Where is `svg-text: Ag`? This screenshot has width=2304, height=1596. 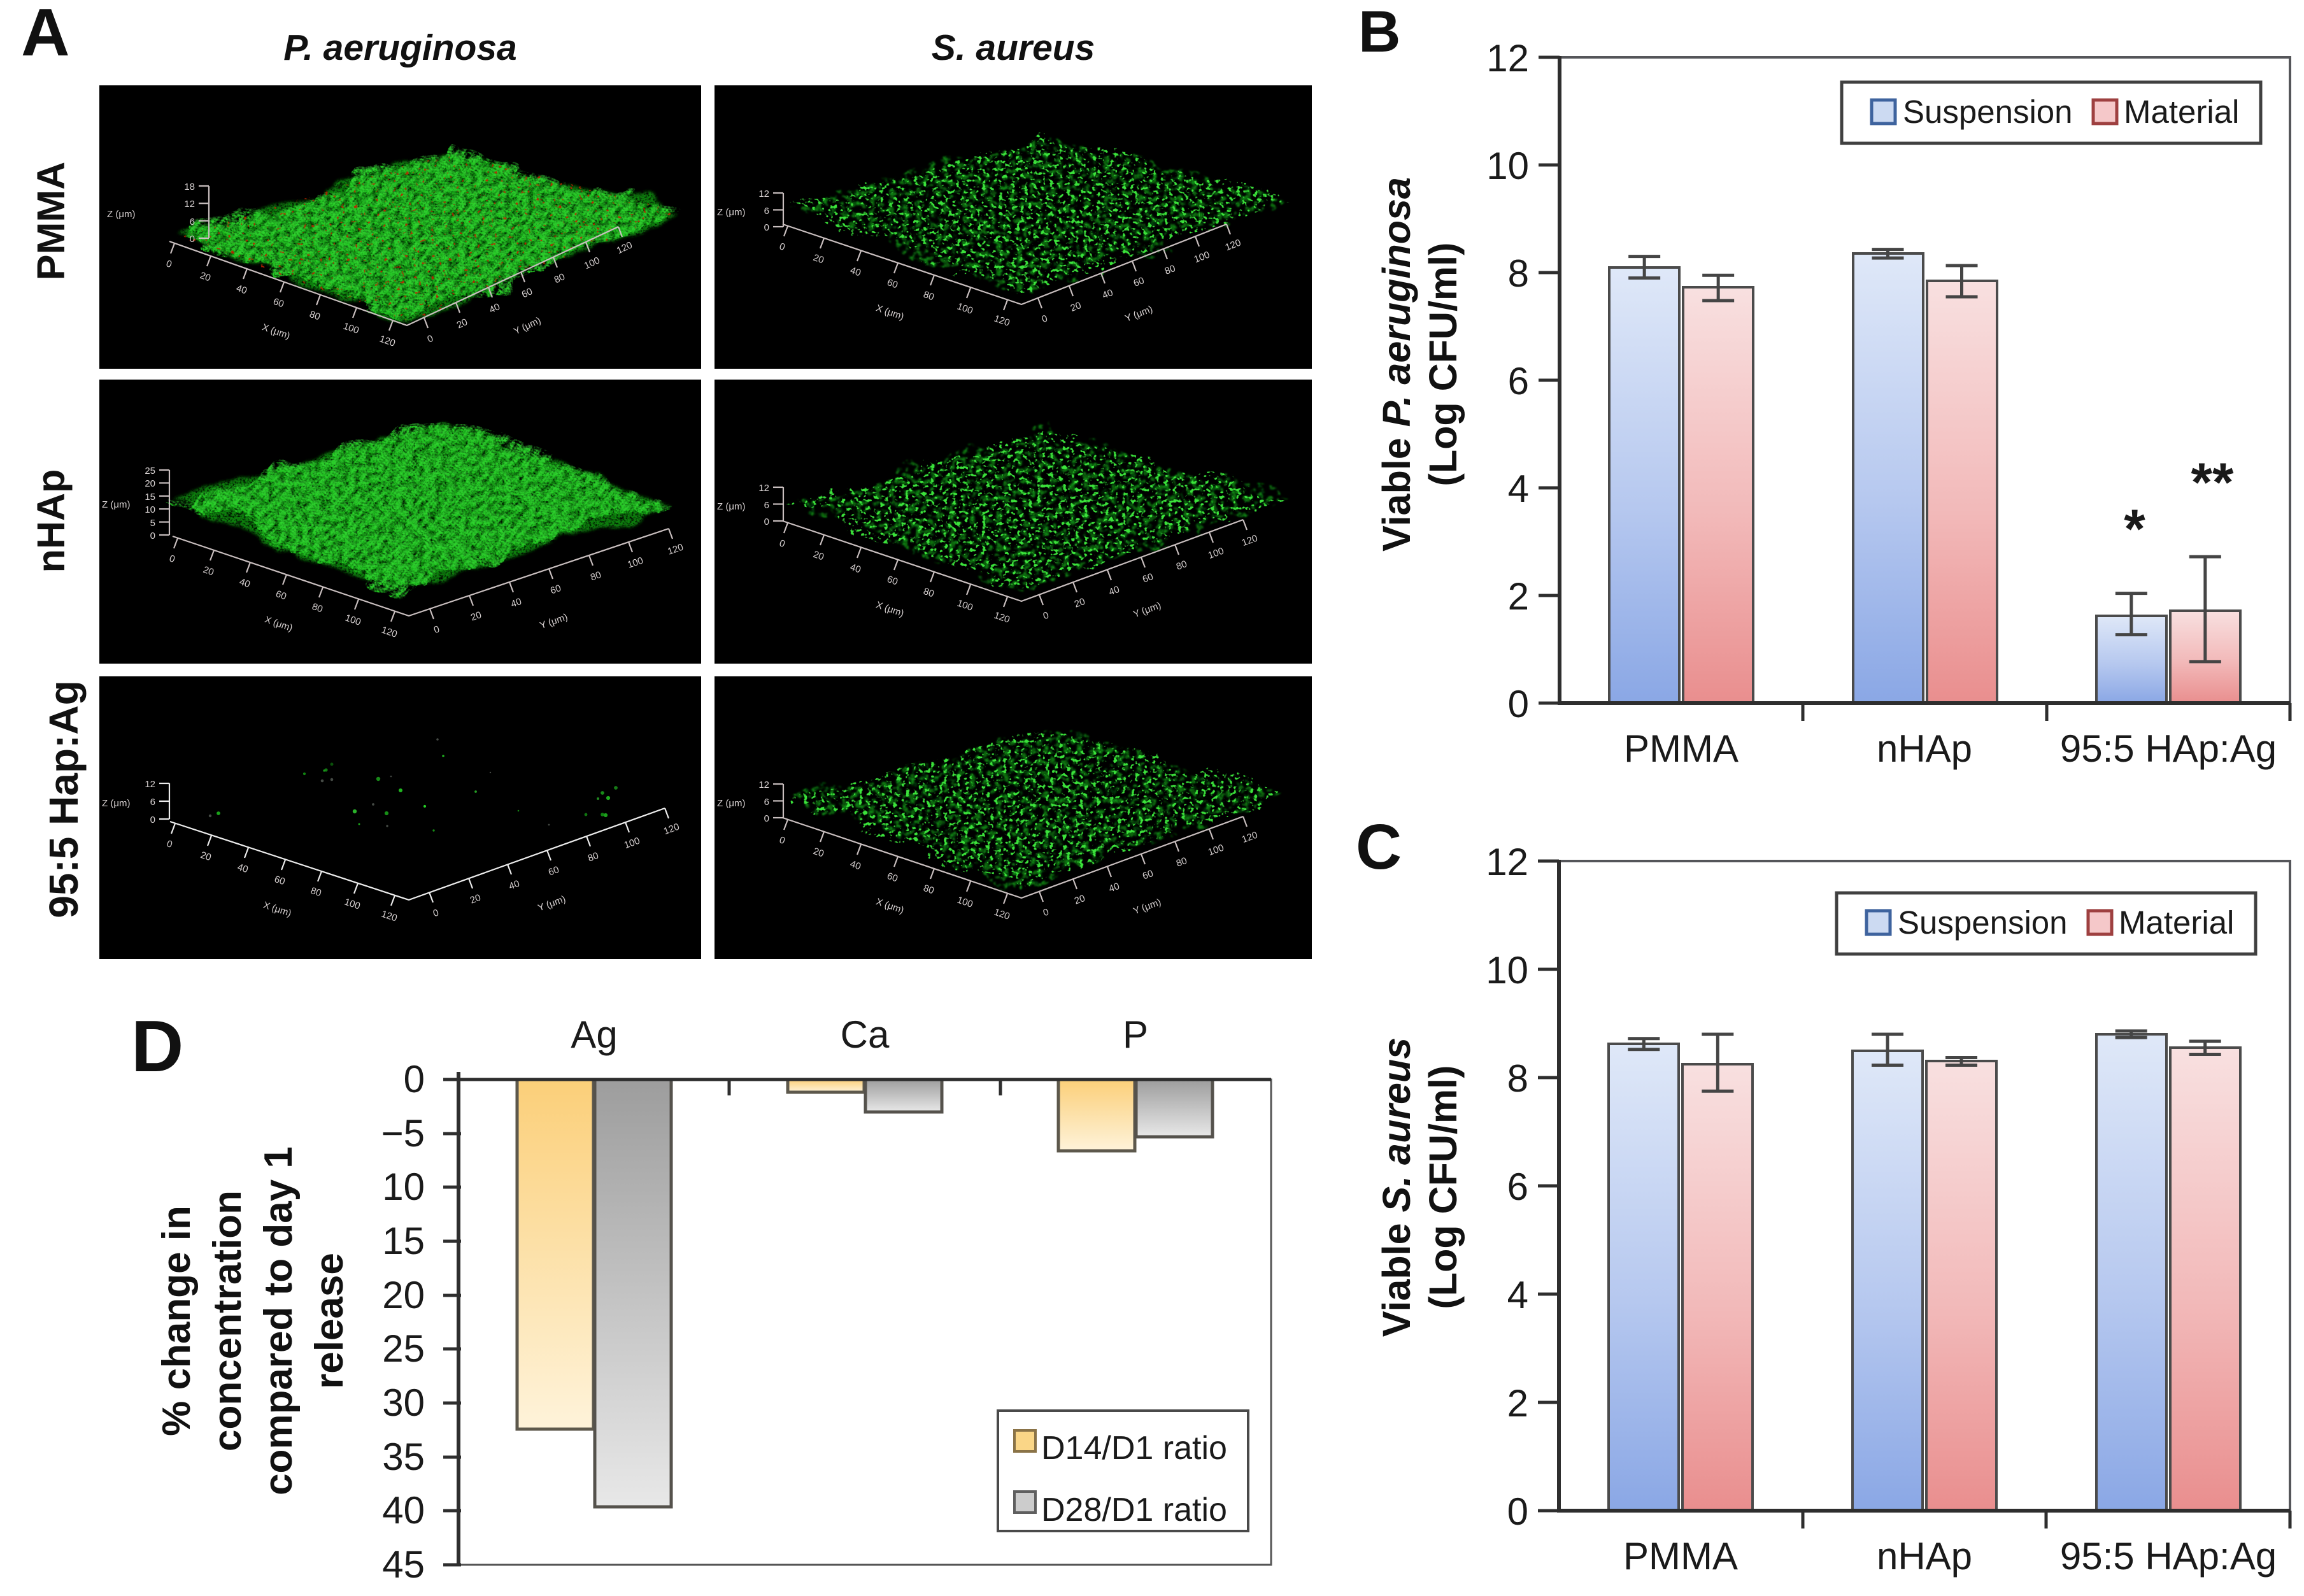 svg-text: Ag is located at coordinates (594, 1034).